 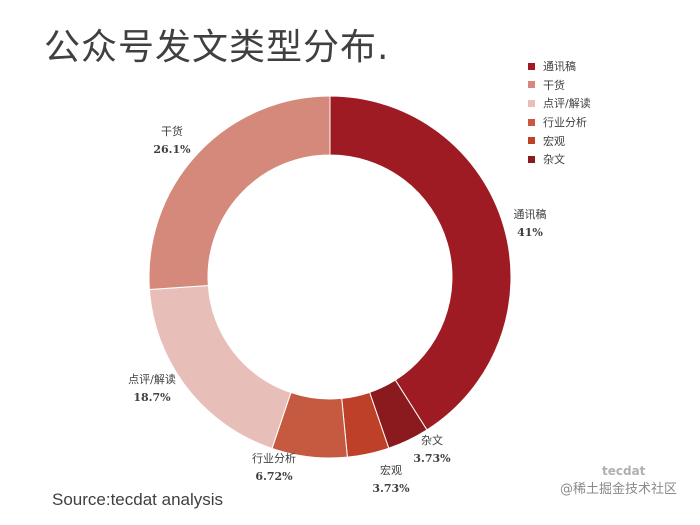 I want to click on legend-item-4: 宏观, so click(x=559, y=140).